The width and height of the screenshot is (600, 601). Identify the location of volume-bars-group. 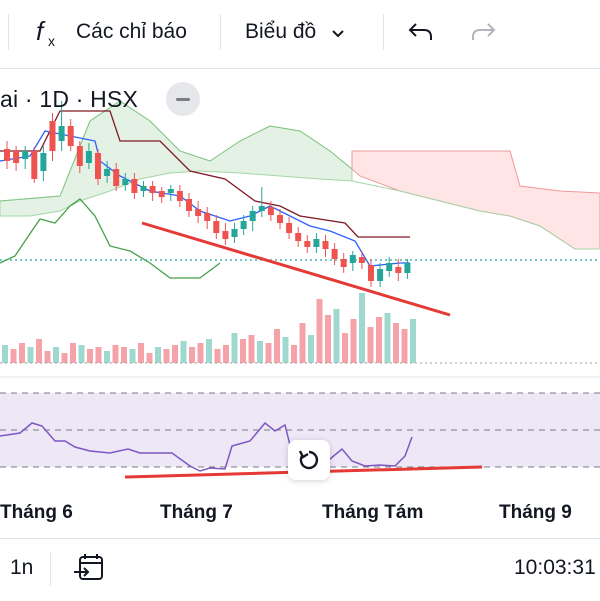
(209, 328).